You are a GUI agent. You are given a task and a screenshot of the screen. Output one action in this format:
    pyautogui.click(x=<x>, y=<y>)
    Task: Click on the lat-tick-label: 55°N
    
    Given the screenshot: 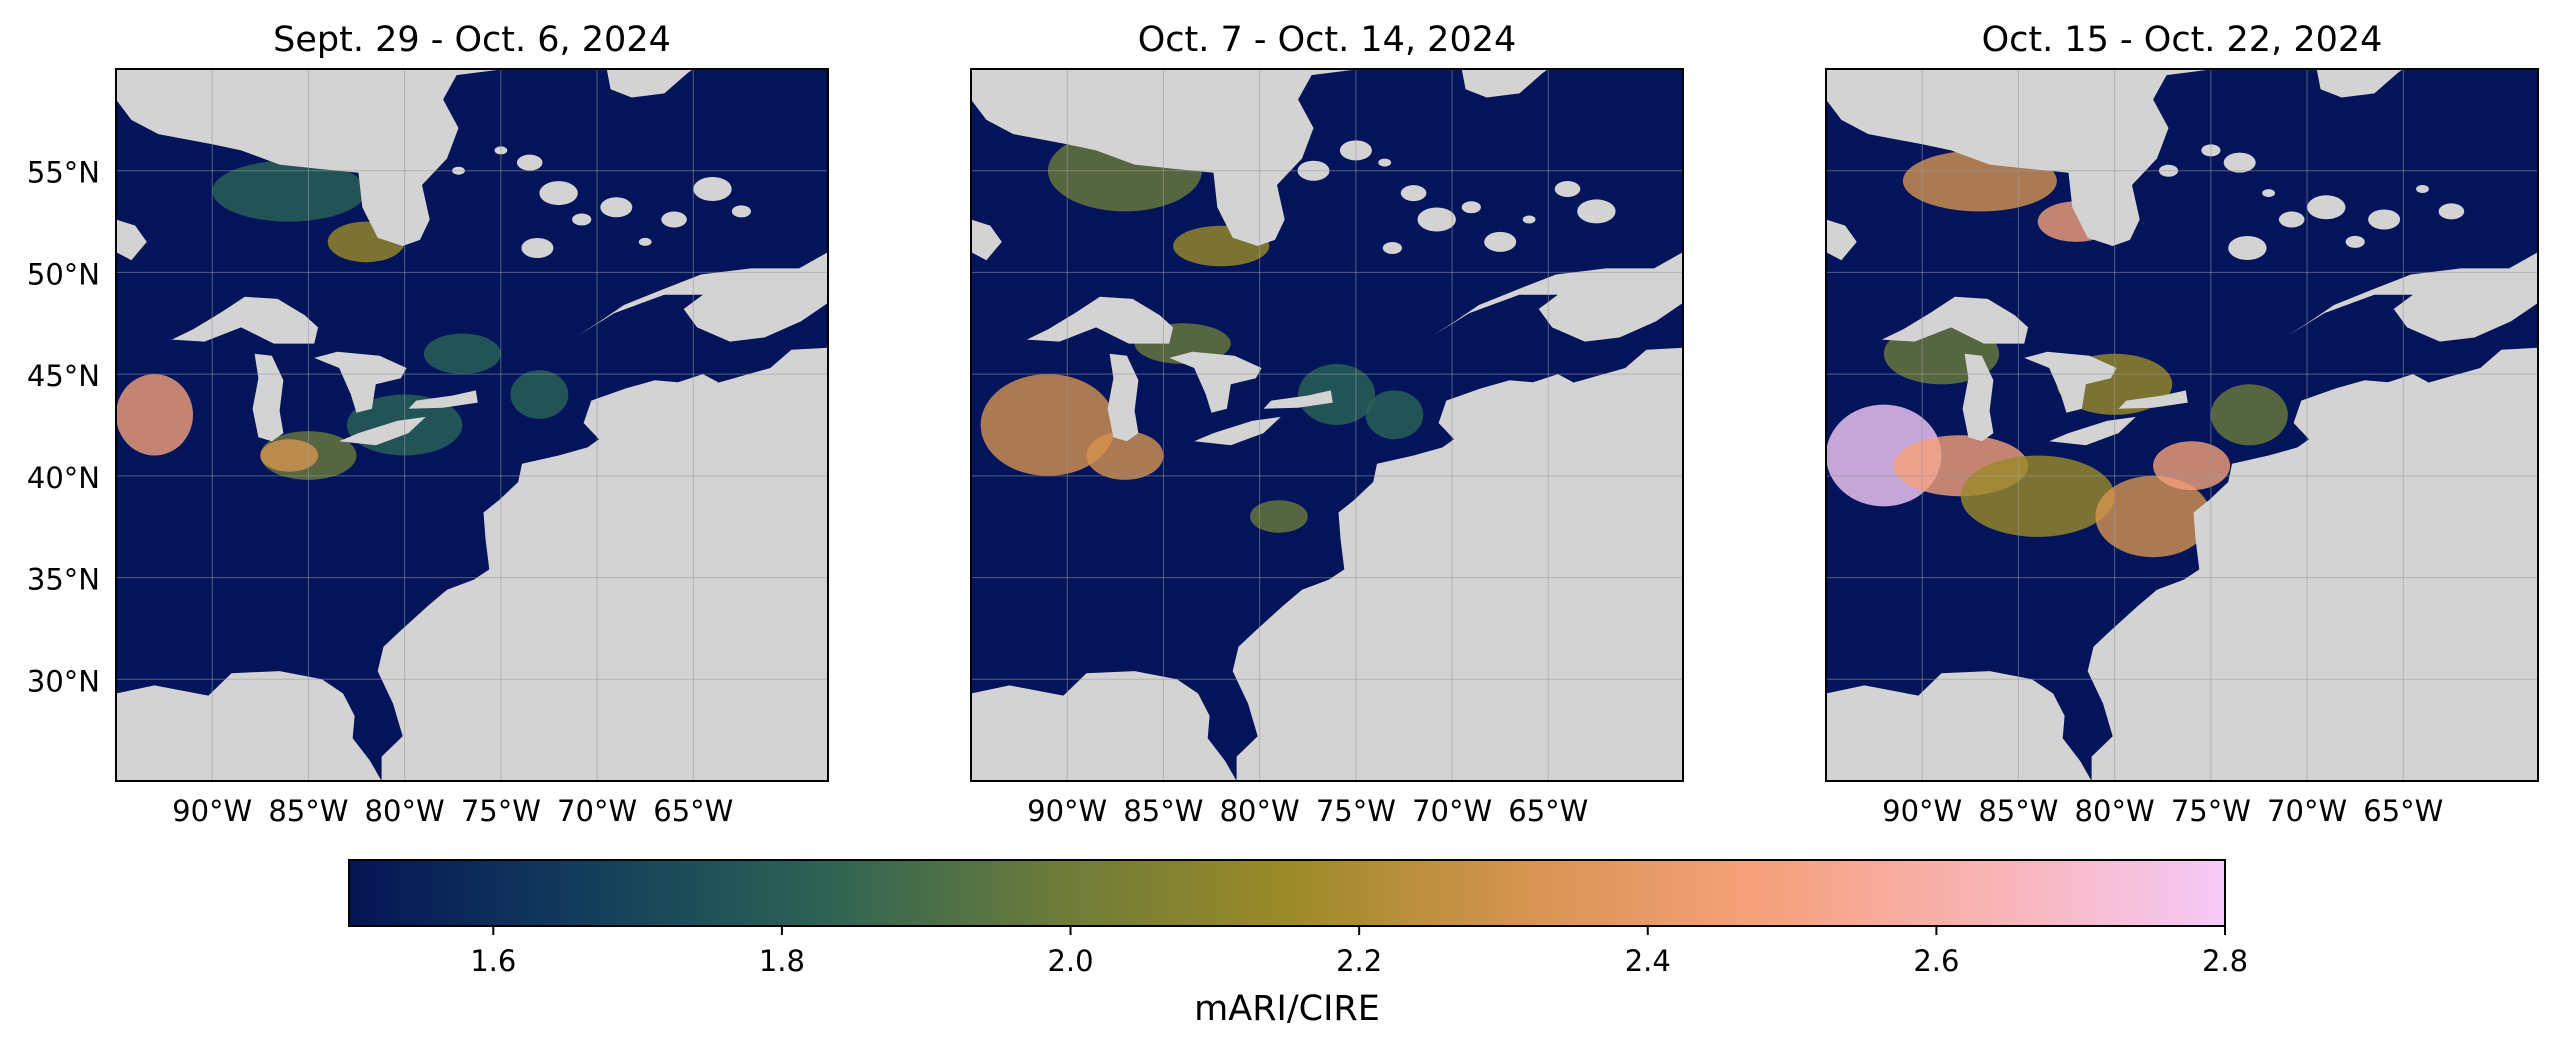 What is the action you would take?
    pyautogui.click(x=63, y=173)
    